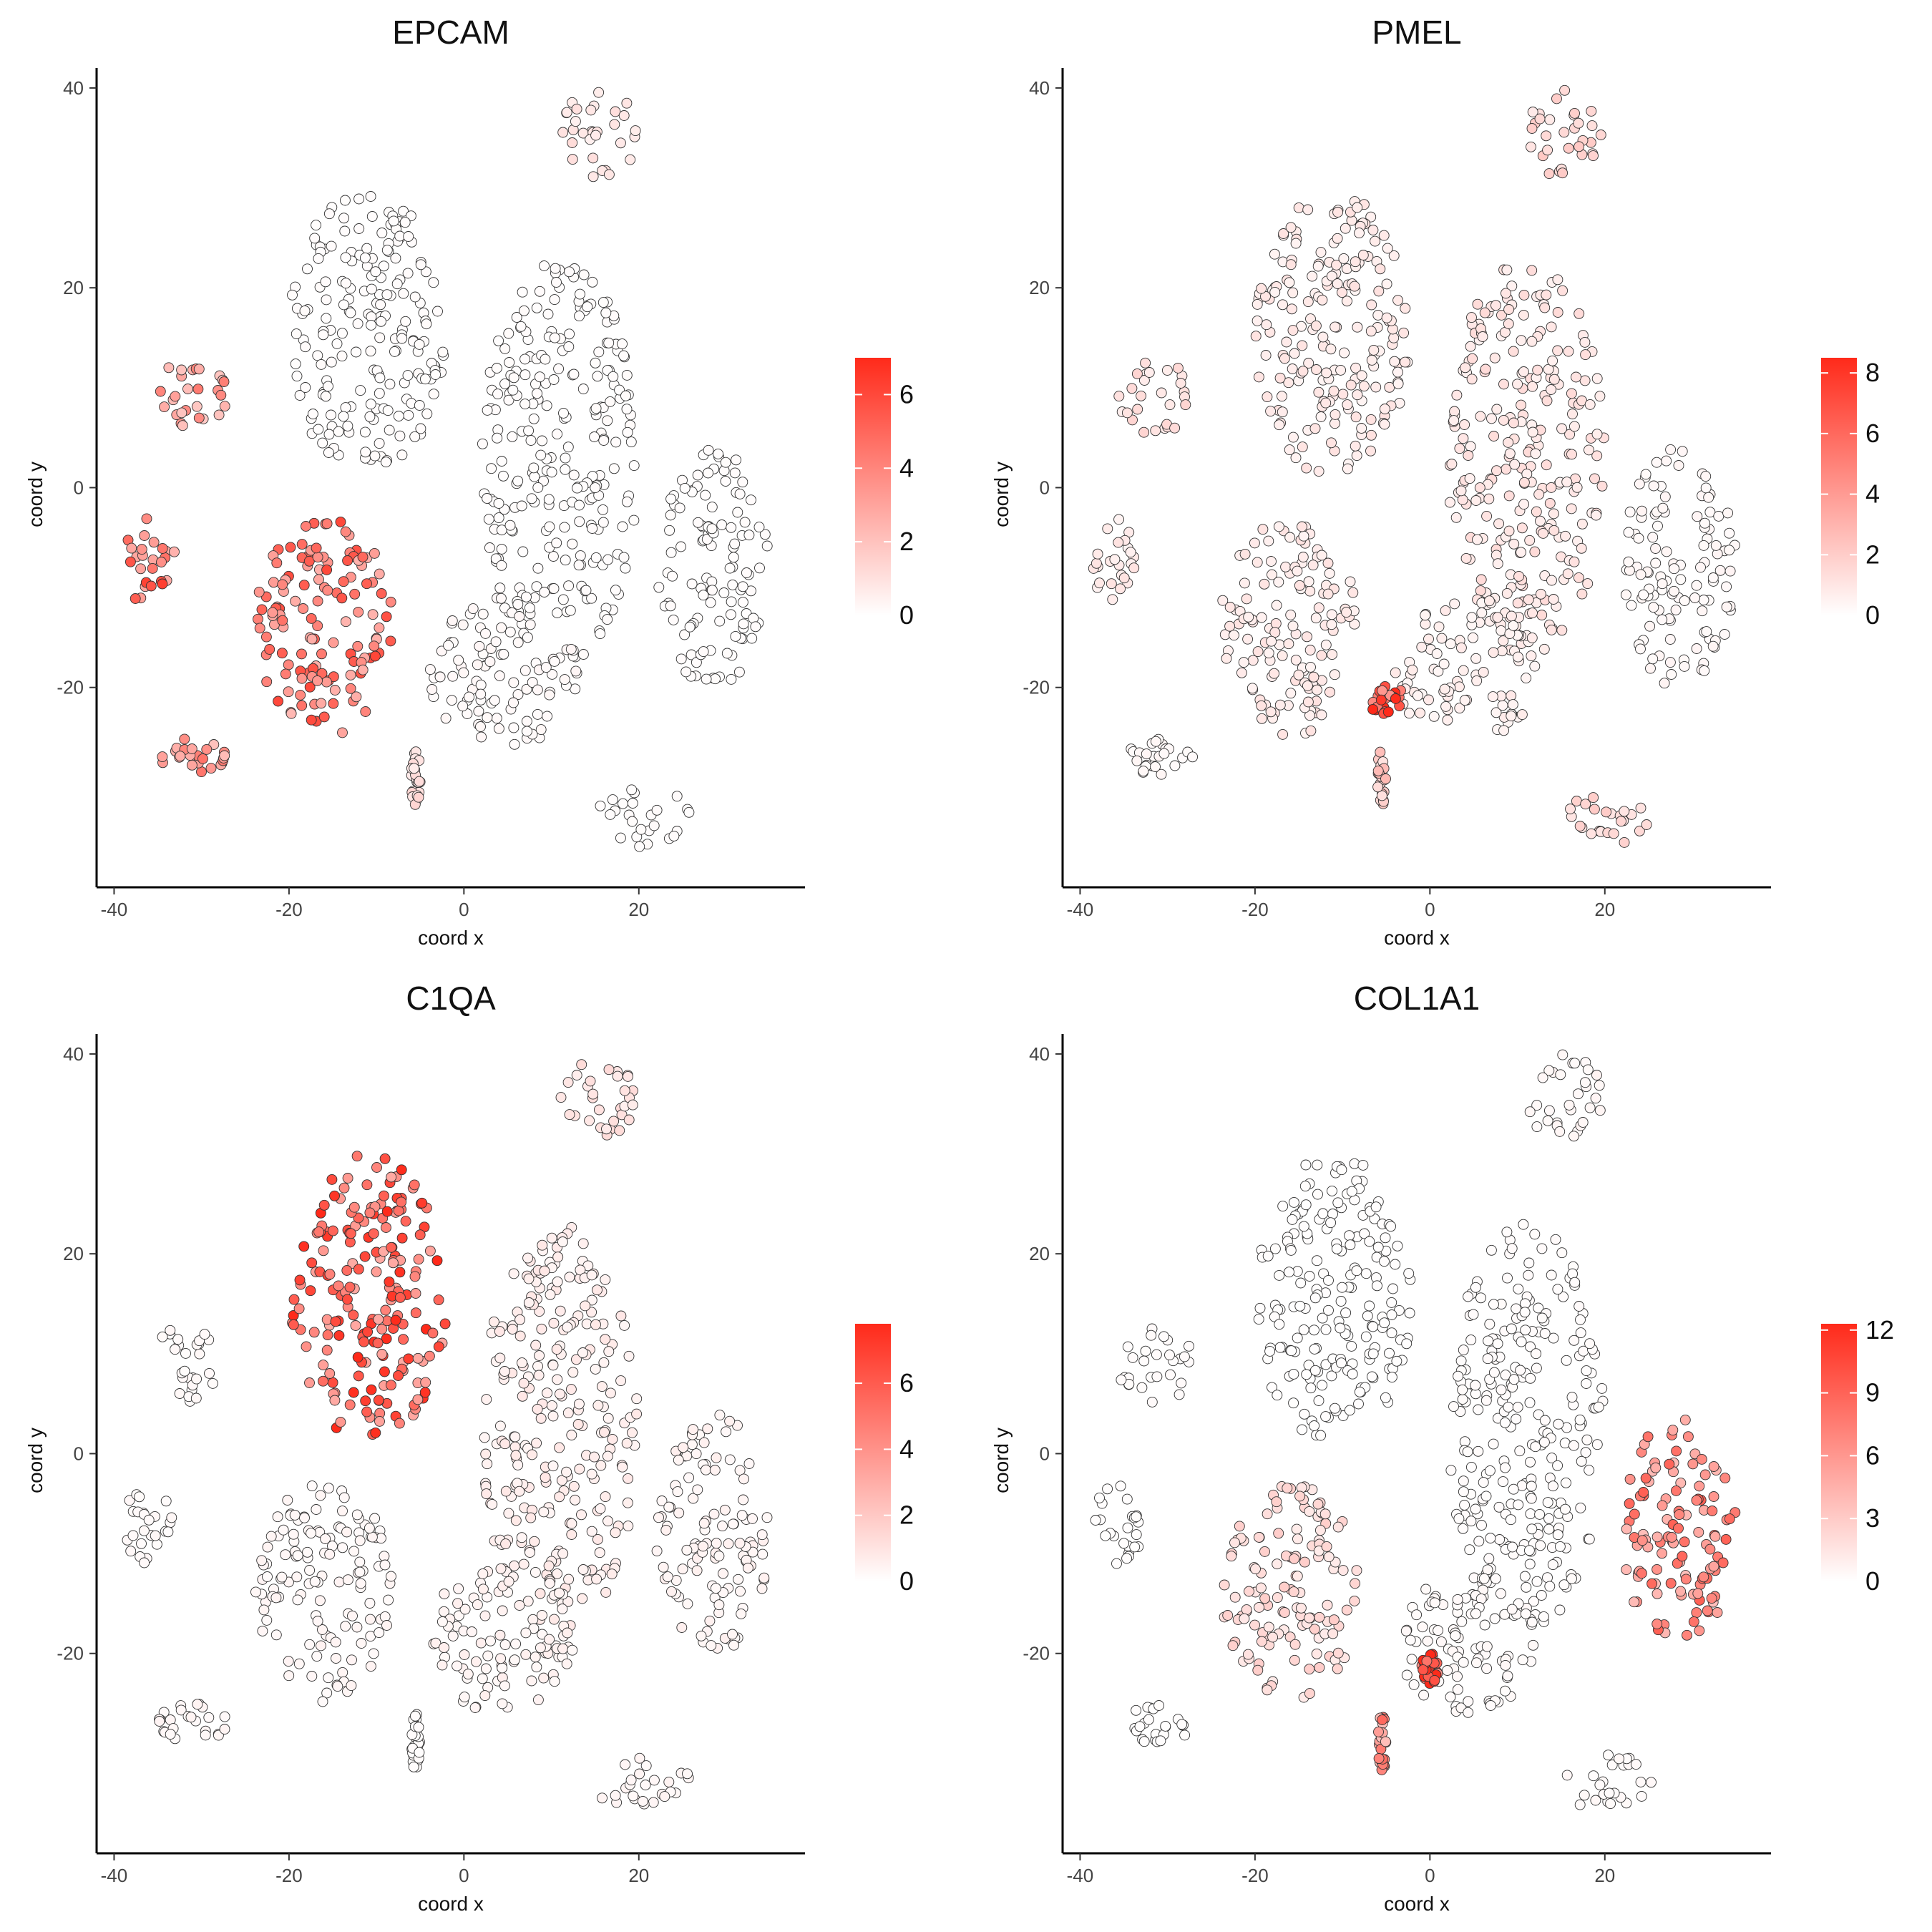  Describe the element at coordinates (1290, 1591) in the screenshot. I see `cluster-center-left-mass` at that location.